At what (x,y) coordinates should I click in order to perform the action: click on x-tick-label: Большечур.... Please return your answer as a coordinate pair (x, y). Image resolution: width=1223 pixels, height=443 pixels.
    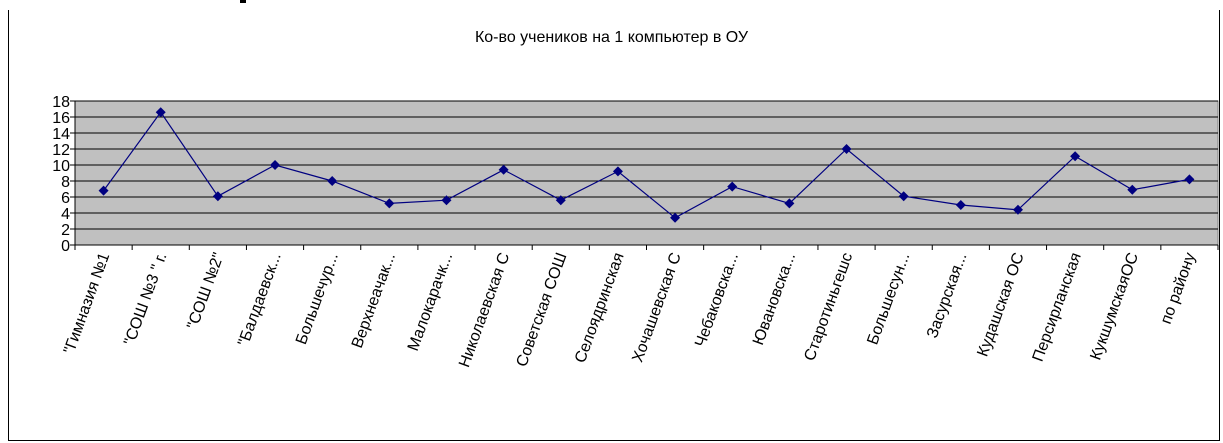
    Looking at the image, I should click on (317, 299).